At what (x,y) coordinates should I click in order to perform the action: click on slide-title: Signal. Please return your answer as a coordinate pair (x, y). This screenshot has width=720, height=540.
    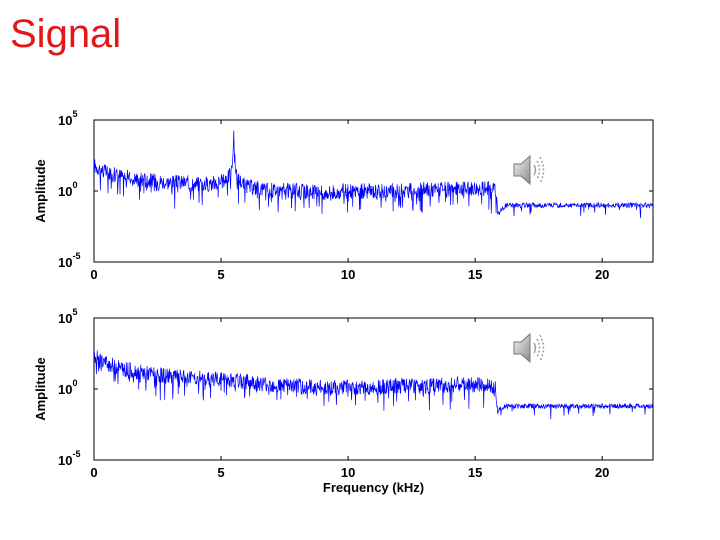
    Looking at the image, I should click on (66, 34).